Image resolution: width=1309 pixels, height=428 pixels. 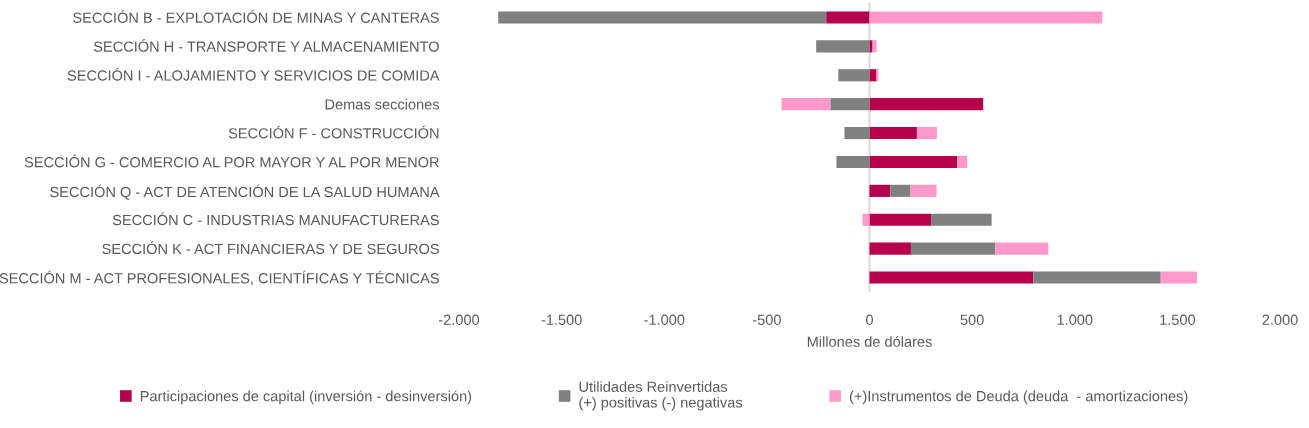 What do you see at coordinates (245, 192) in the screenshot?
I see `y-tick-label: SECCIÓN Q - ACT DE ATENCIÓN DE LA SALUD HUMANA` at bounding box center [245, 192].